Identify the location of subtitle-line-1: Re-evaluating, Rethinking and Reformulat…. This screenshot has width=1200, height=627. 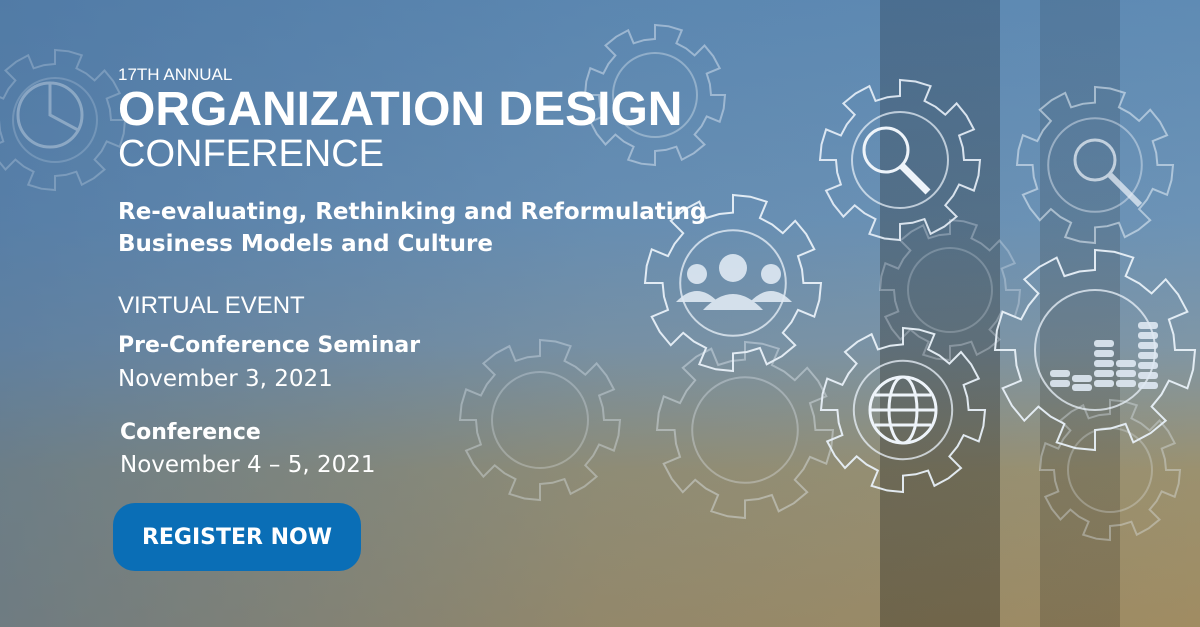
(412, 212).